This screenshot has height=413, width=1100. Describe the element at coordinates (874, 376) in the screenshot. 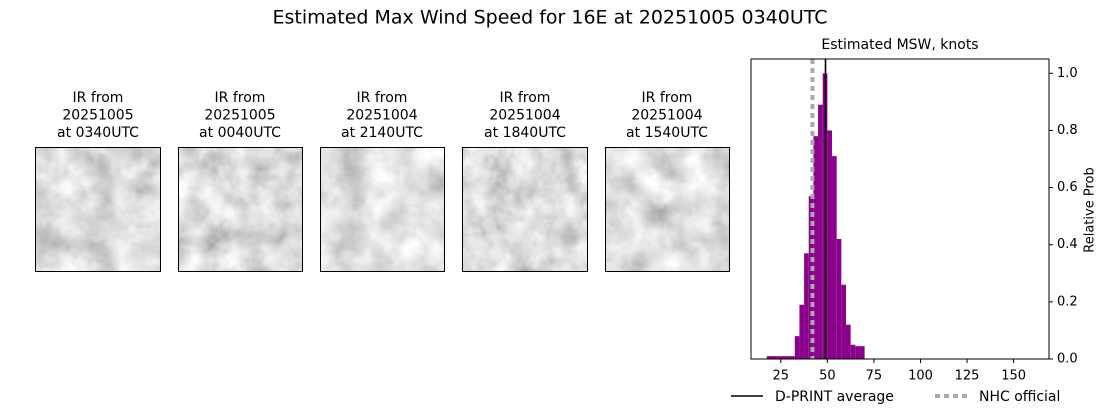

I see `x-tick-label: 75` at that location.